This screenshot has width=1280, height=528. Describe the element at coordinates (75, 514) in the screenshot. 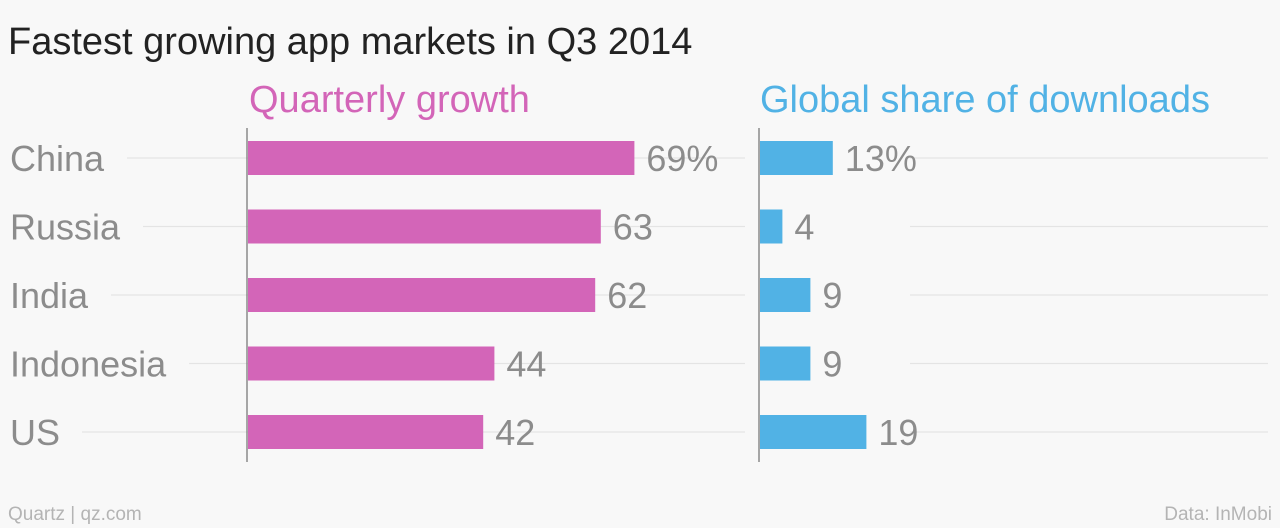

I see `footer-source-left: Quartz | qz.com` at that location.